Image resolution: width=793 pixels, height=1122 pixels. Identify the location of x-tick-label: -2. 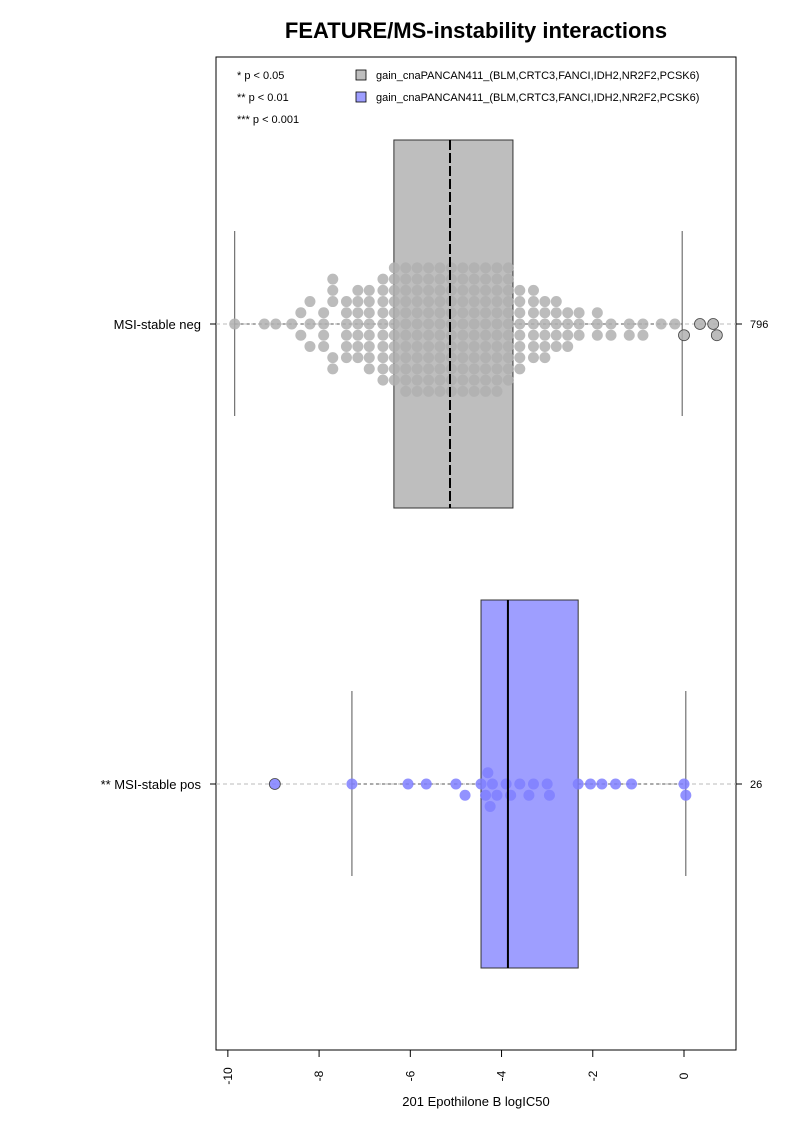
(593, 1075).